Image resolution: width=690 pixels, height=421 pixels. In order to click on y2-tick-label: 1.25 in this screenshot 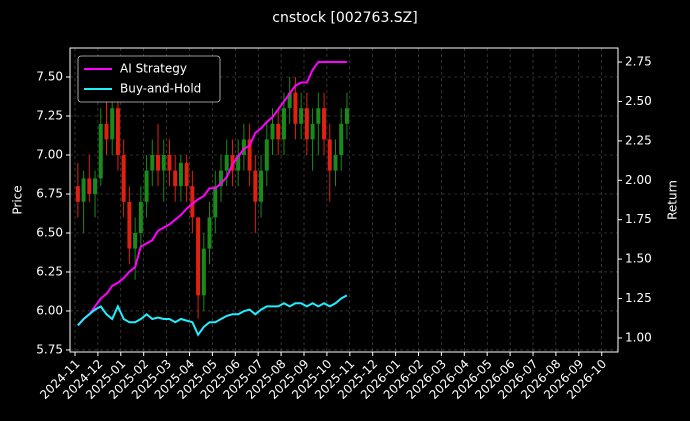, I will do `click(638, 298)`.